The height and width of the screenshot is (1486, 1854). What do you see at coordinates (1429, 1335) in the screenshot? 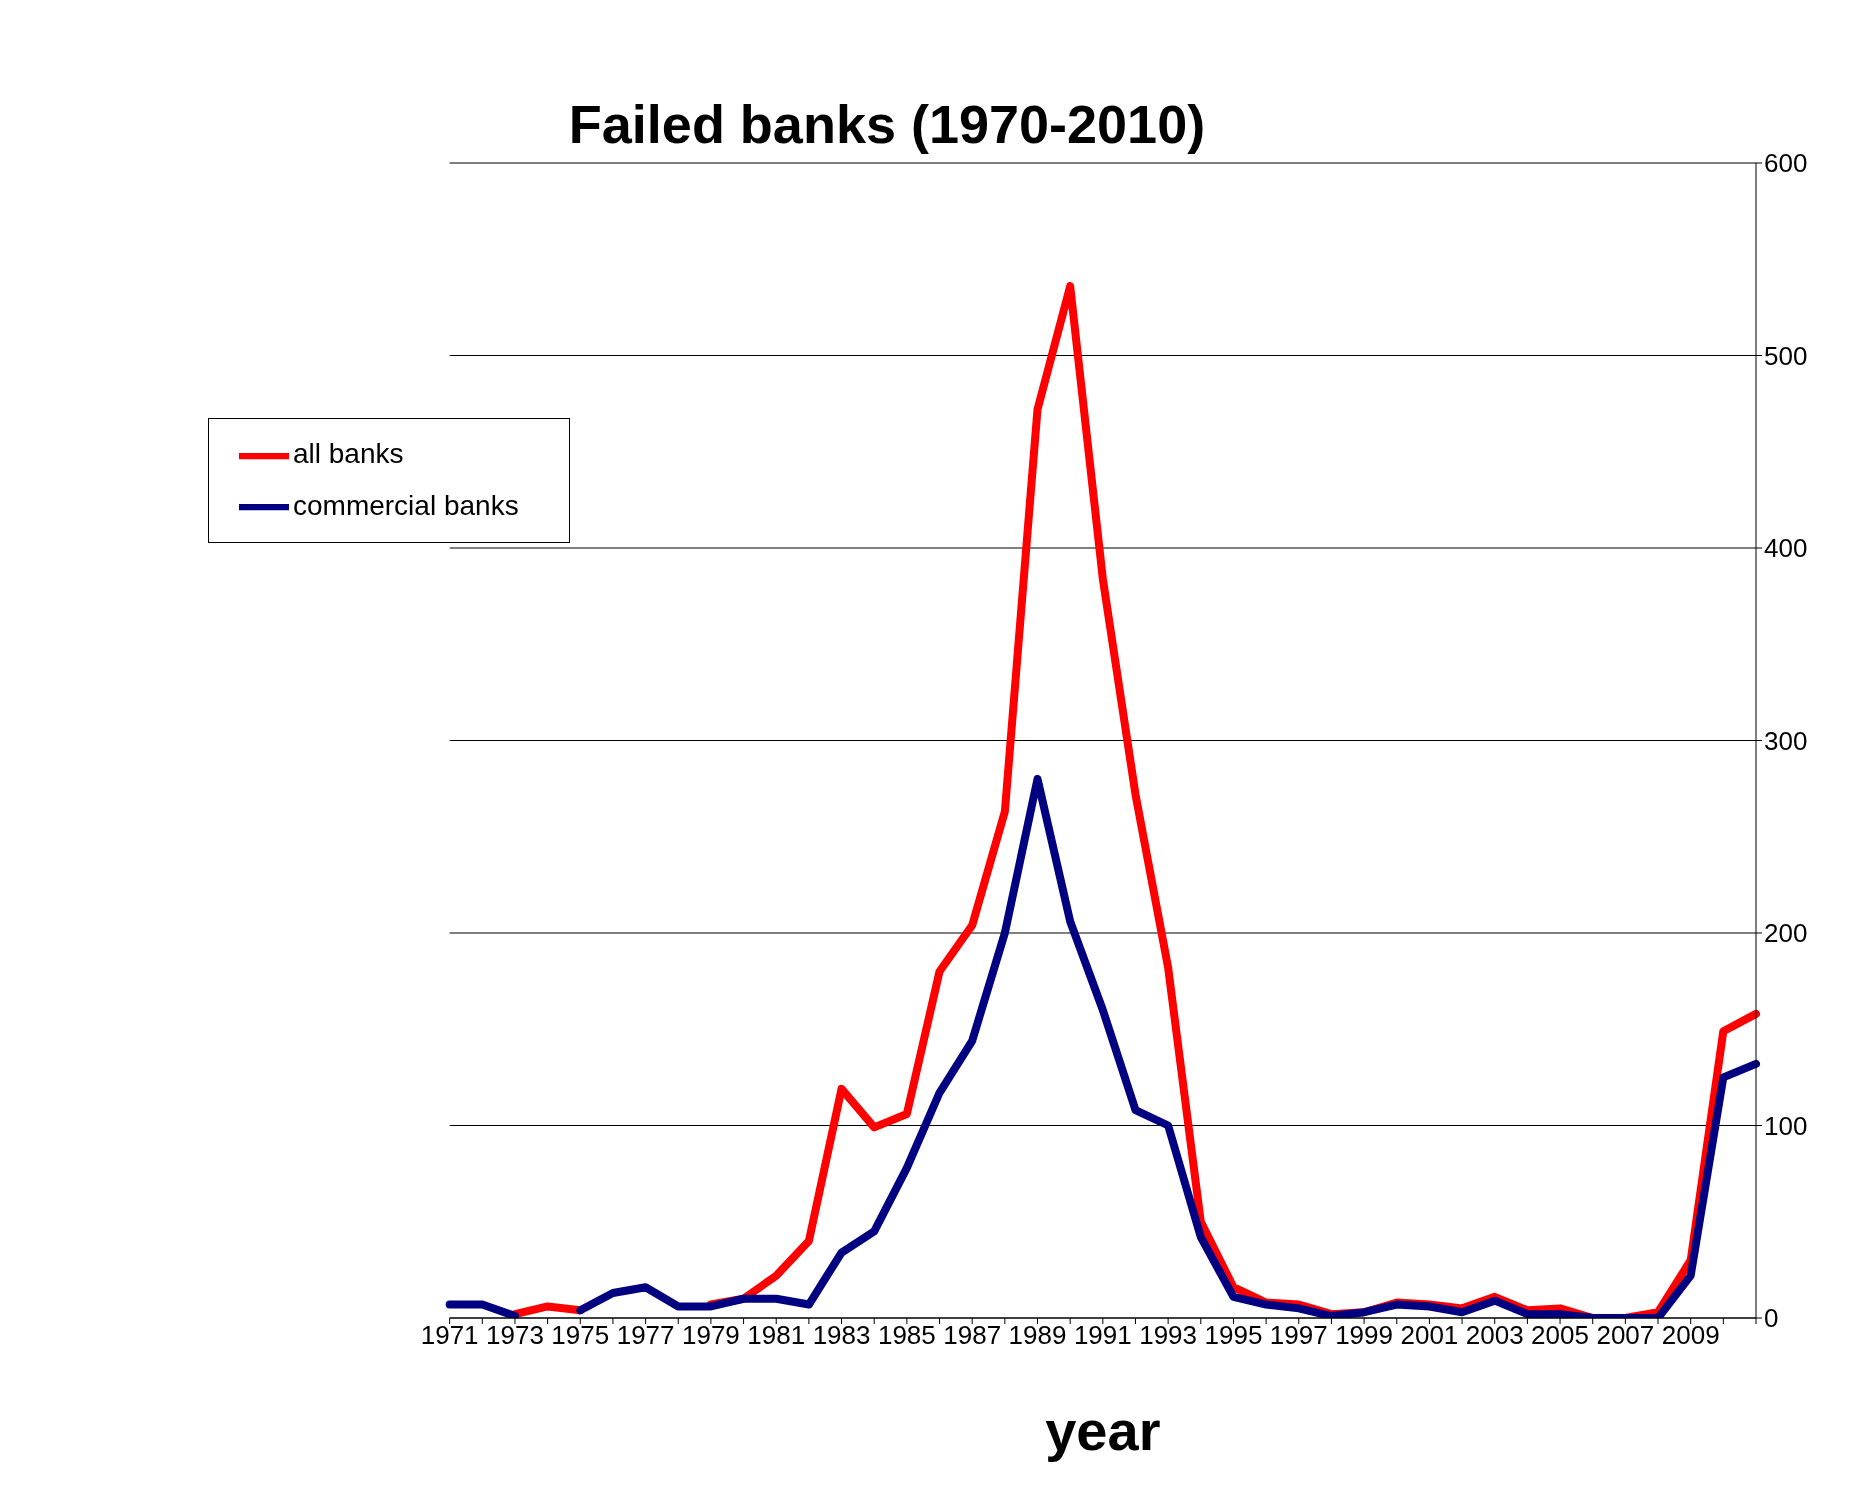
I see `x-tick-label: 2001` at bounding box center [1429, 1335].